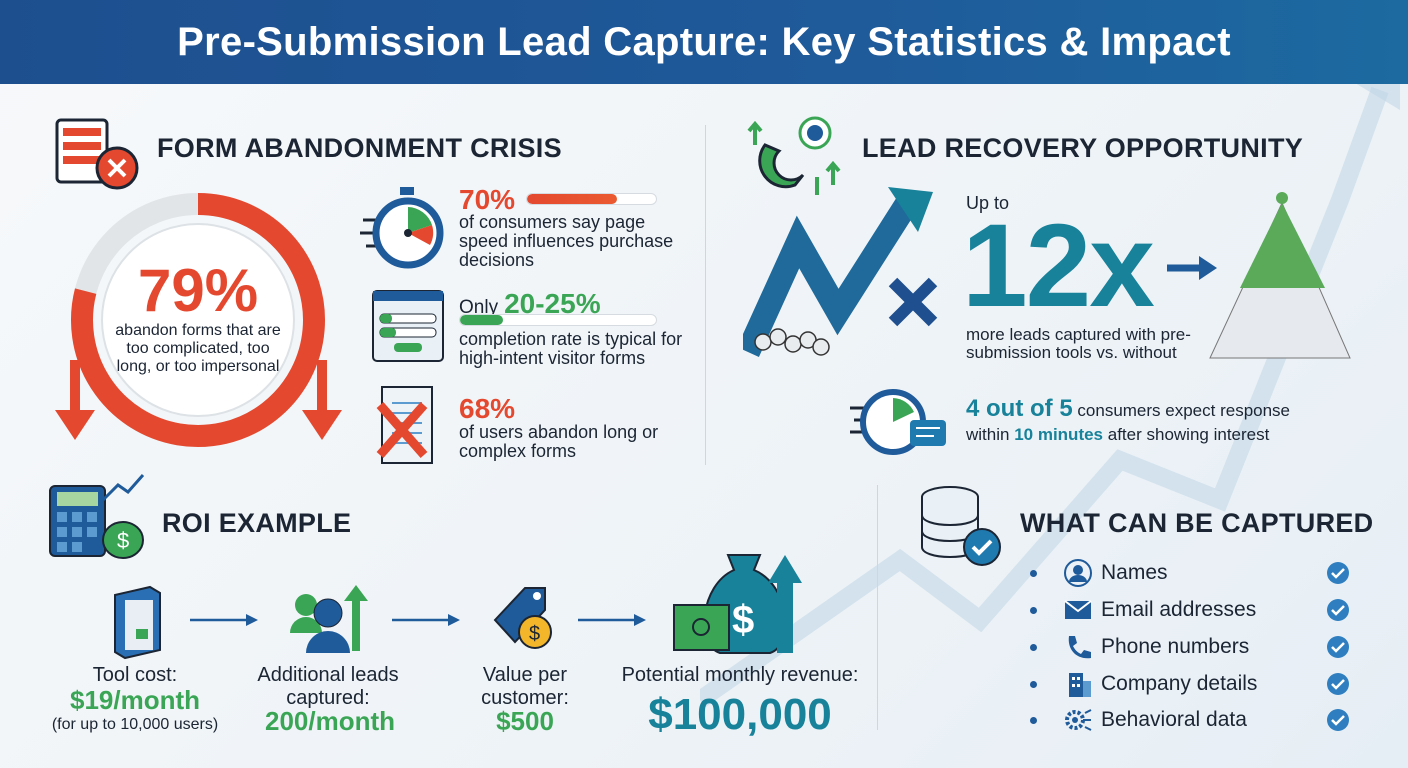 The image size is (1408, 768). I want to click on lead-magnet-icon, so click(794, 155).